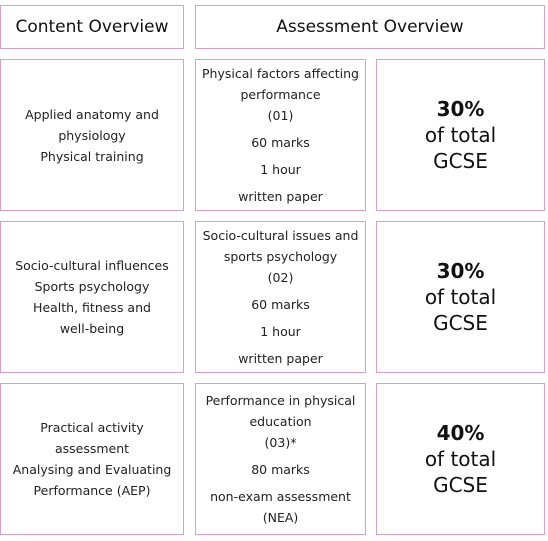  What do you see at coordinates (92, 286) in the screenshot?
I see `content-line: Sports psychology` at bounding box center [92, 286].